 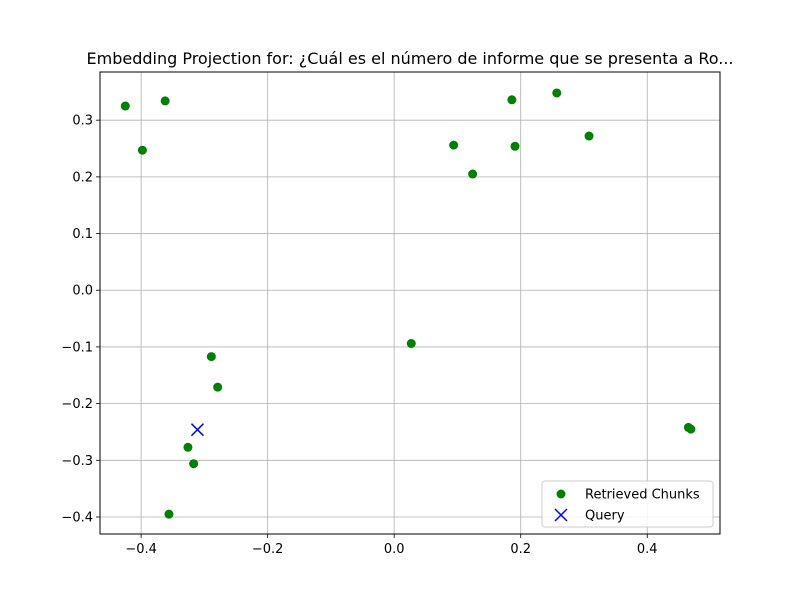 What do you see at coordinates (82, 177) in the screenshot?
I see `y-tick-label: 0.2` at bounding box center [82, 177].